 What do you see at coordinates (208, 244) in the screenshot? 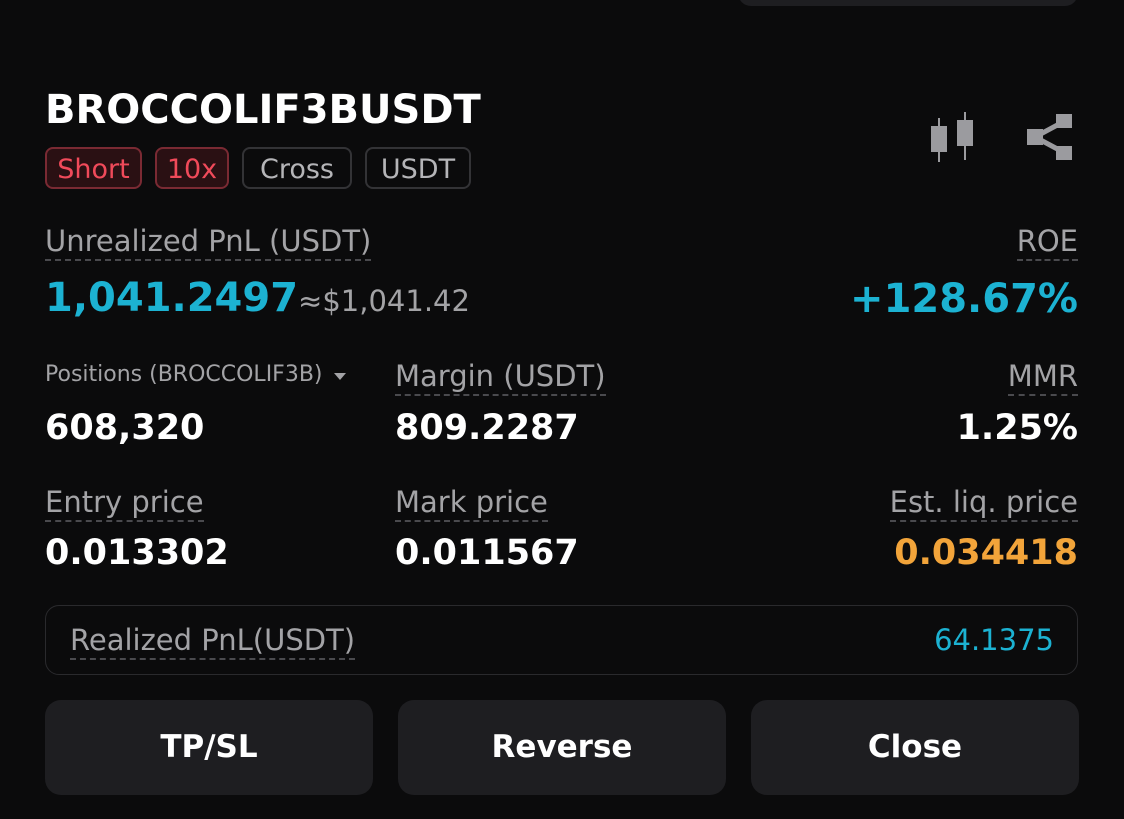
I see `pnl-label: Unrealized PnL (USDT)` at bounding box center [208, 244].